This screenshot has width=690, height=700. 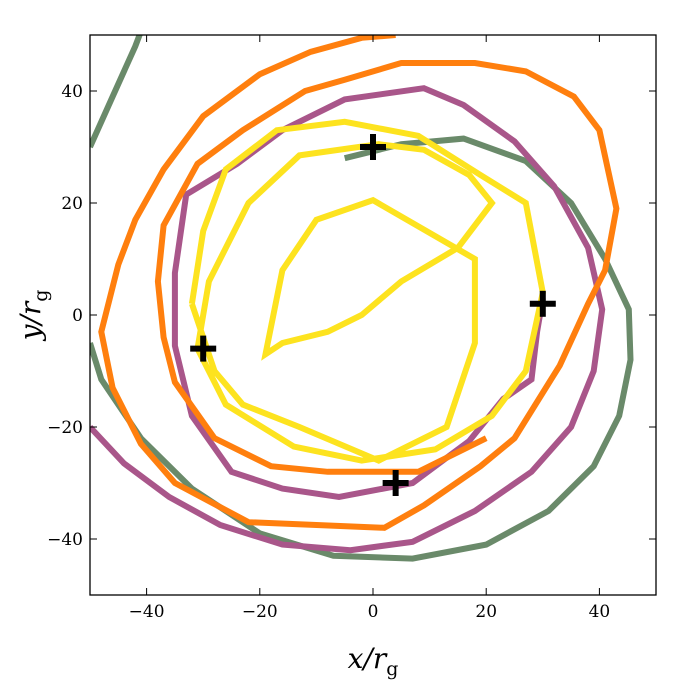 What do you see at coordinates (77, 316) in the screenshot?
I see `y-tick-label: 0` at bounding box center [77, 316].